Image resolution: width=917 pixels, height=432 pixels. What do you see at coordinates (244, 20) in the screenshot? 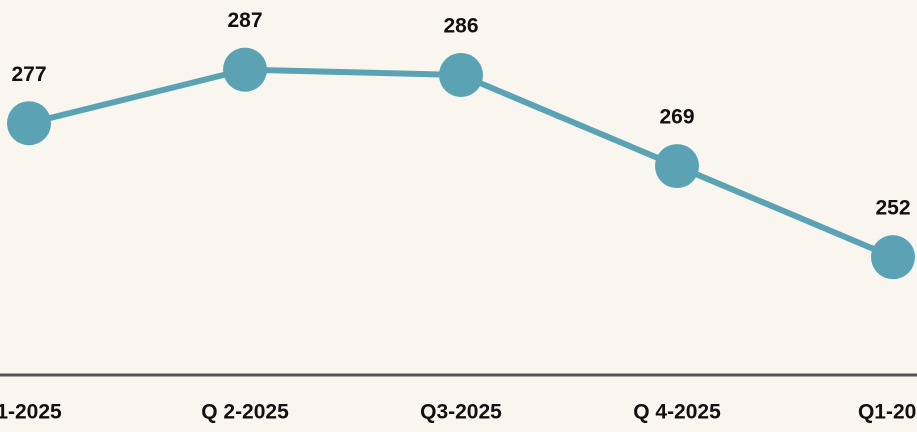
I see `data-label: 287` at bounding box center [244, 20].